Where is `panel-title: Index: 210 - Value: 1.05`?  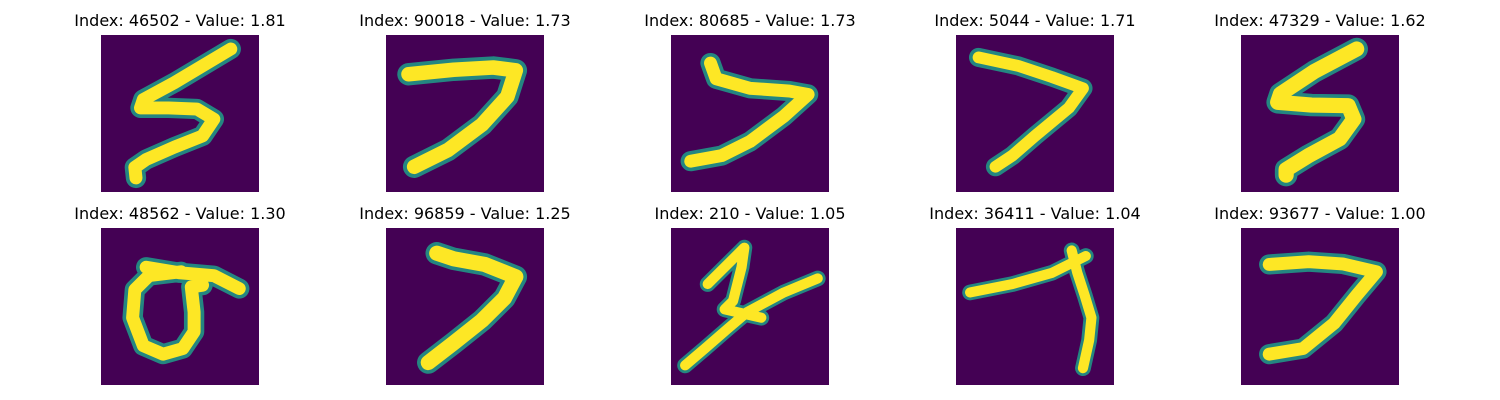
panel-title: Index: 210 - Value: 1.05 is located at coordinates (750, 213).